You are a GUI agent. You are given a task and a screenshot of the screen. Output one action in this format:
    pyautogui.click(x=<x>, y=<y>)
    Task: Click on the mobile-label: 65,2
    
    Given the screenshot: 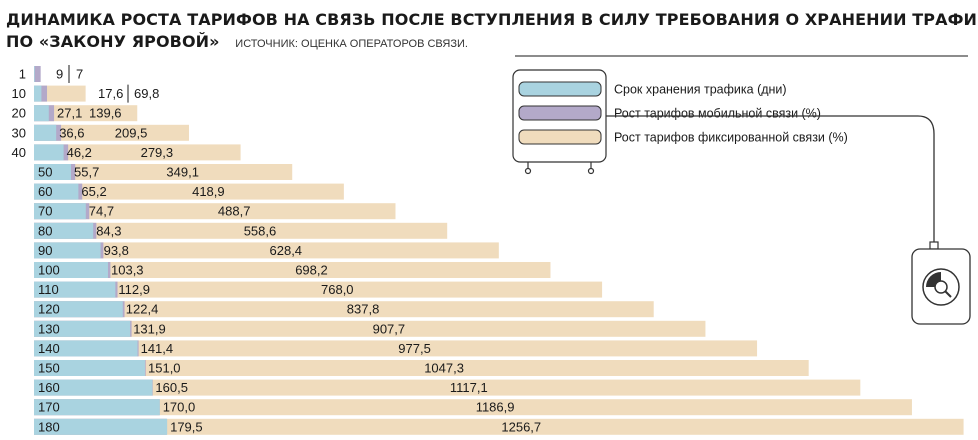 What is the action you would take?
    pyautogui.click(x=93, y=191)
    